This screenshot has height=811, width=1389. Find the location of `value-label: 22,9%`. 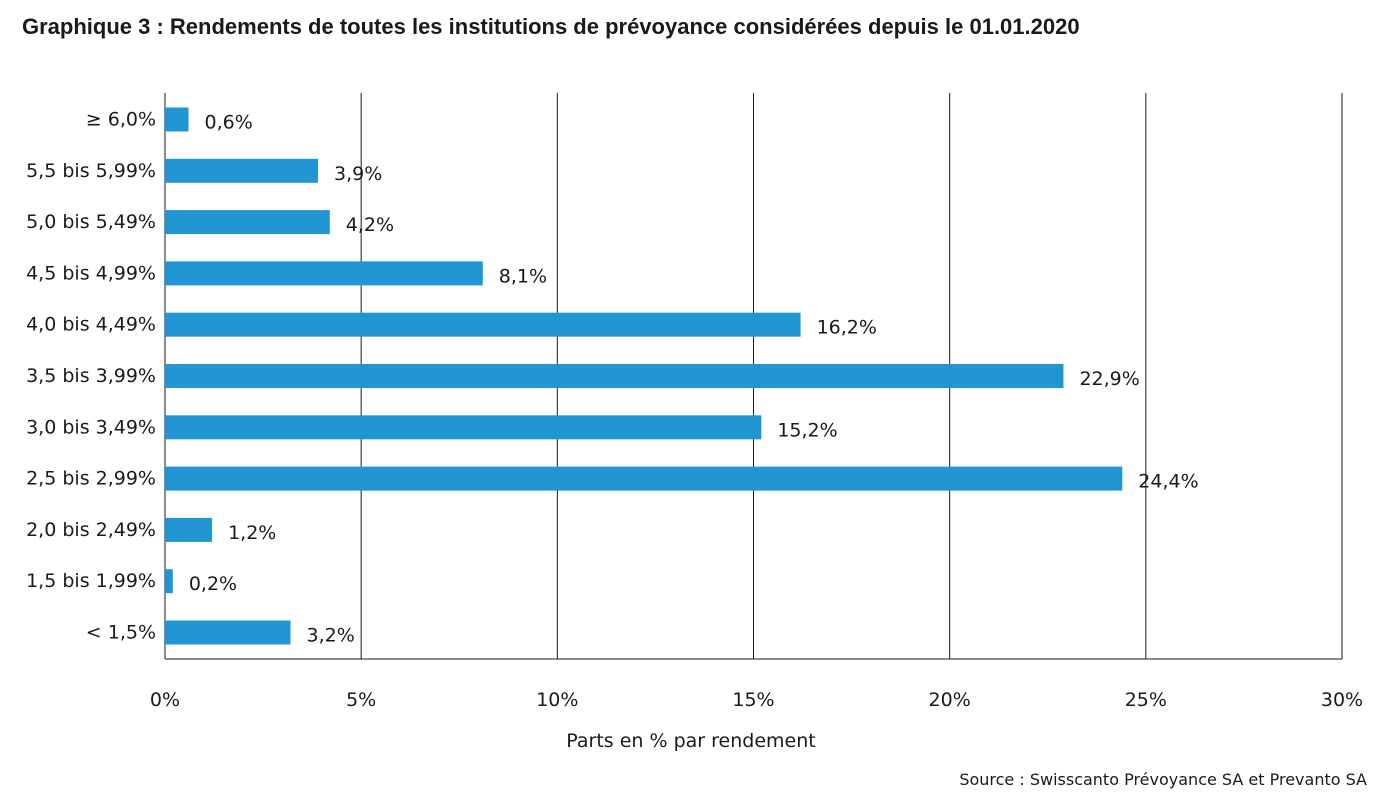

value-label: 22,9% is located at coordinates (1109, 379).